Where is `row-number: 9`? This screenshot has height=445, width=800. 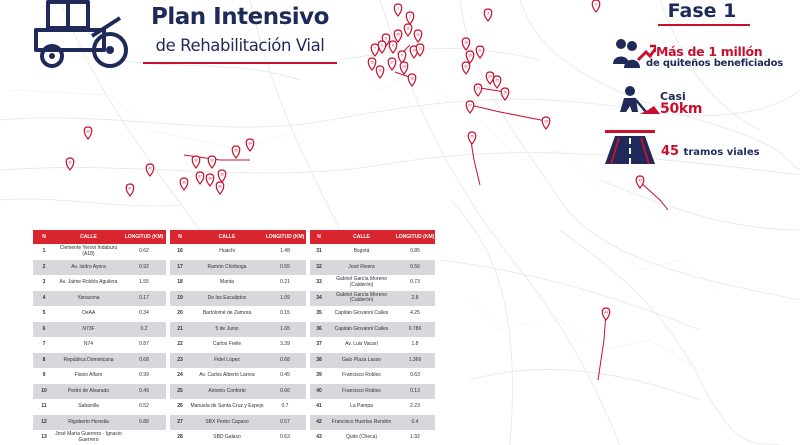
row-number: 9 is located at coordinates (44, 376).